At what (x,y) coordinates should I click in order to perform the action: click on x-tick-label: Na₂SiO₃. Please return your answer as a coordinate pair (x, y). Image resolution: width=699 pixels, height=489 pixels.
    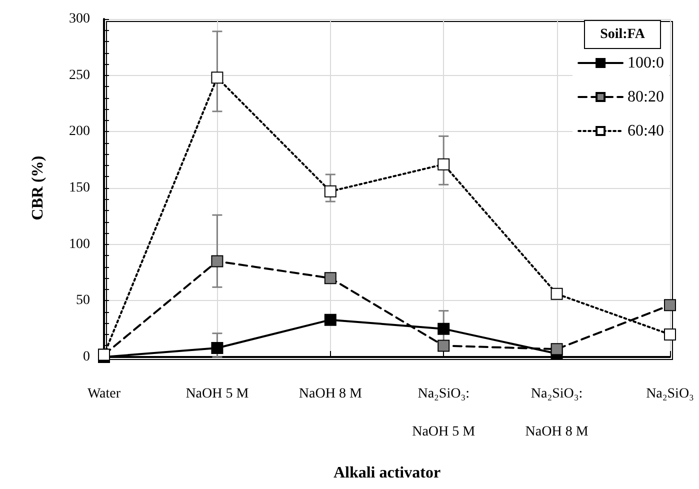
    Looking at the image, I should click on (670, 394).